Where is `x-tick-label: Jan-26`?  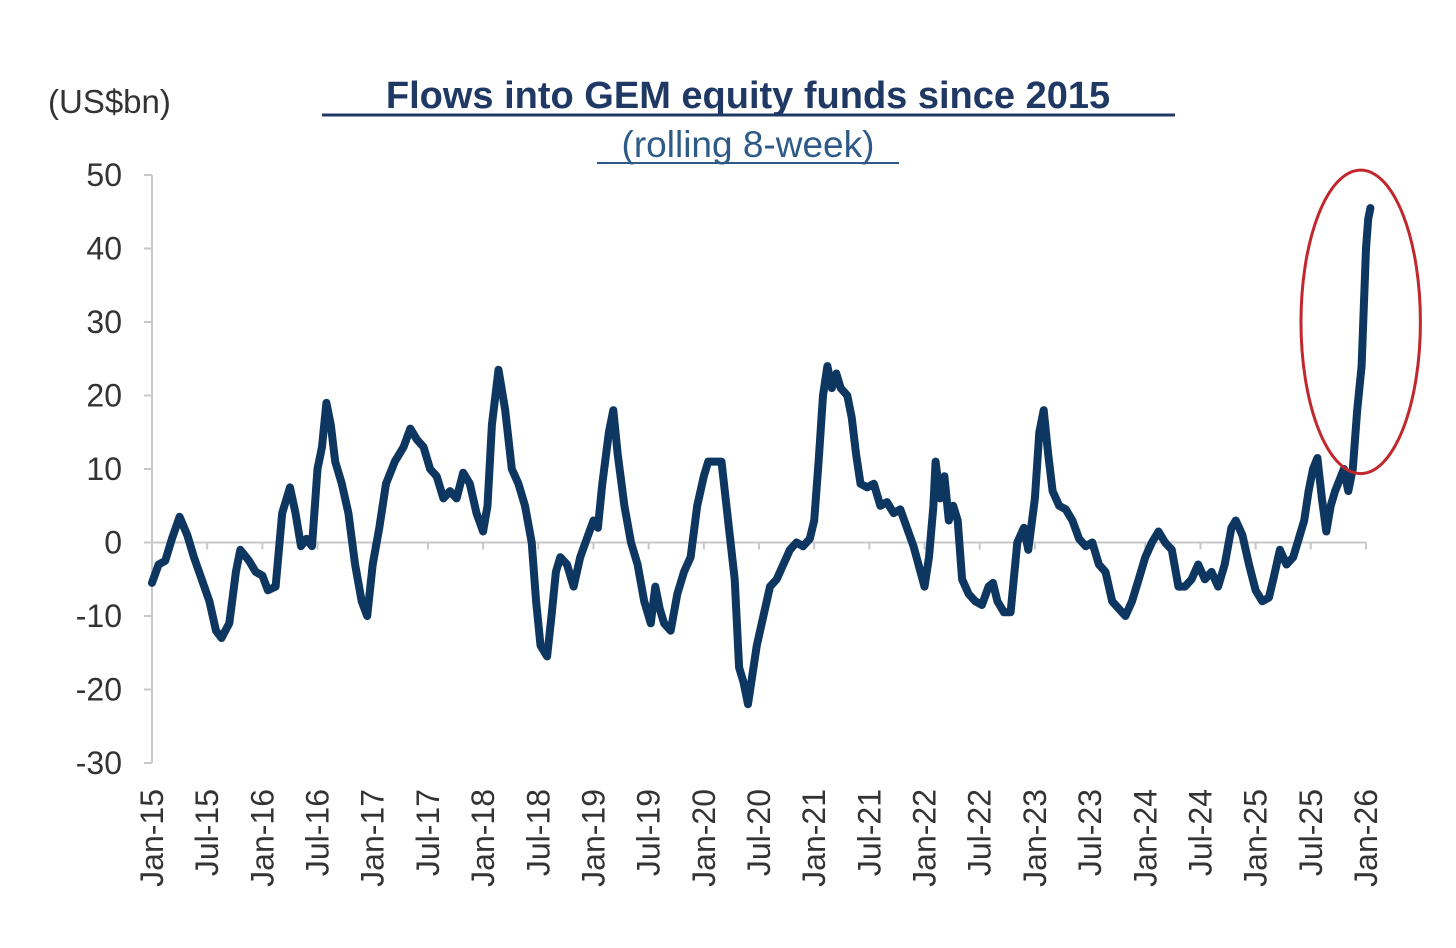
x-tick-label: Jan-26 is located at coordinates (1366, 838).